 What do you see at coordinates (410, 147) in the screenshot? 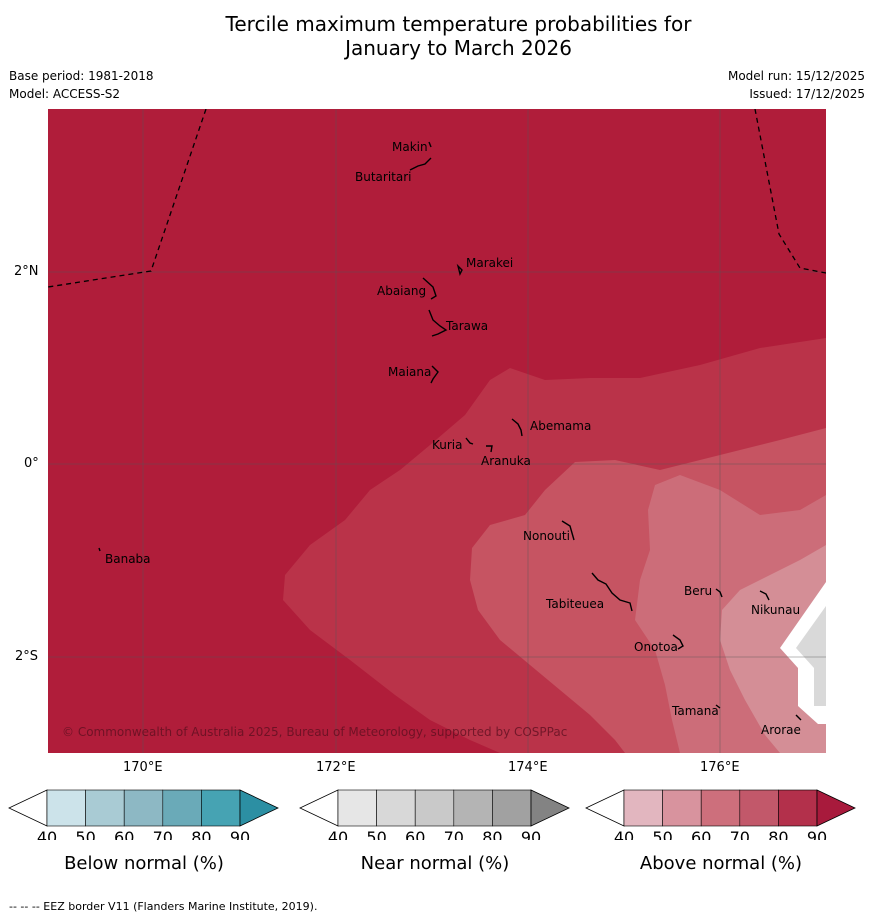
I see `label-makin: Makin` at bounding box center [410, 147].